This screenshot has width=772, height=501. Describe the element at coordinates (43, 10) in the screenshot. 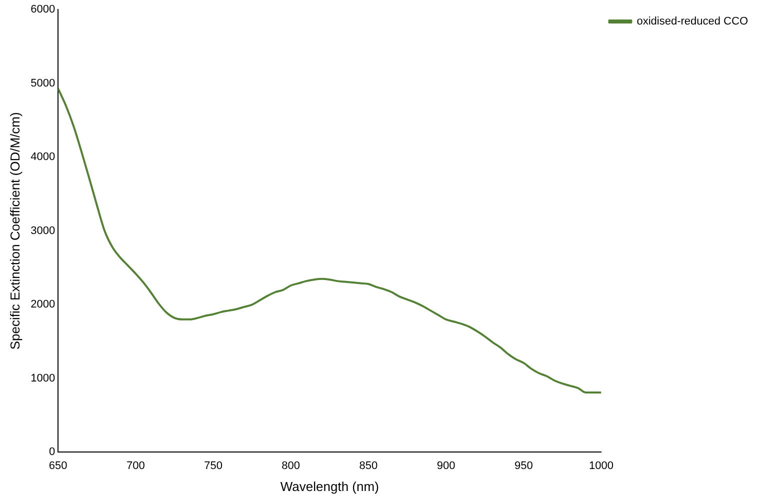

I see `y-tick-label: 6000` at that location.